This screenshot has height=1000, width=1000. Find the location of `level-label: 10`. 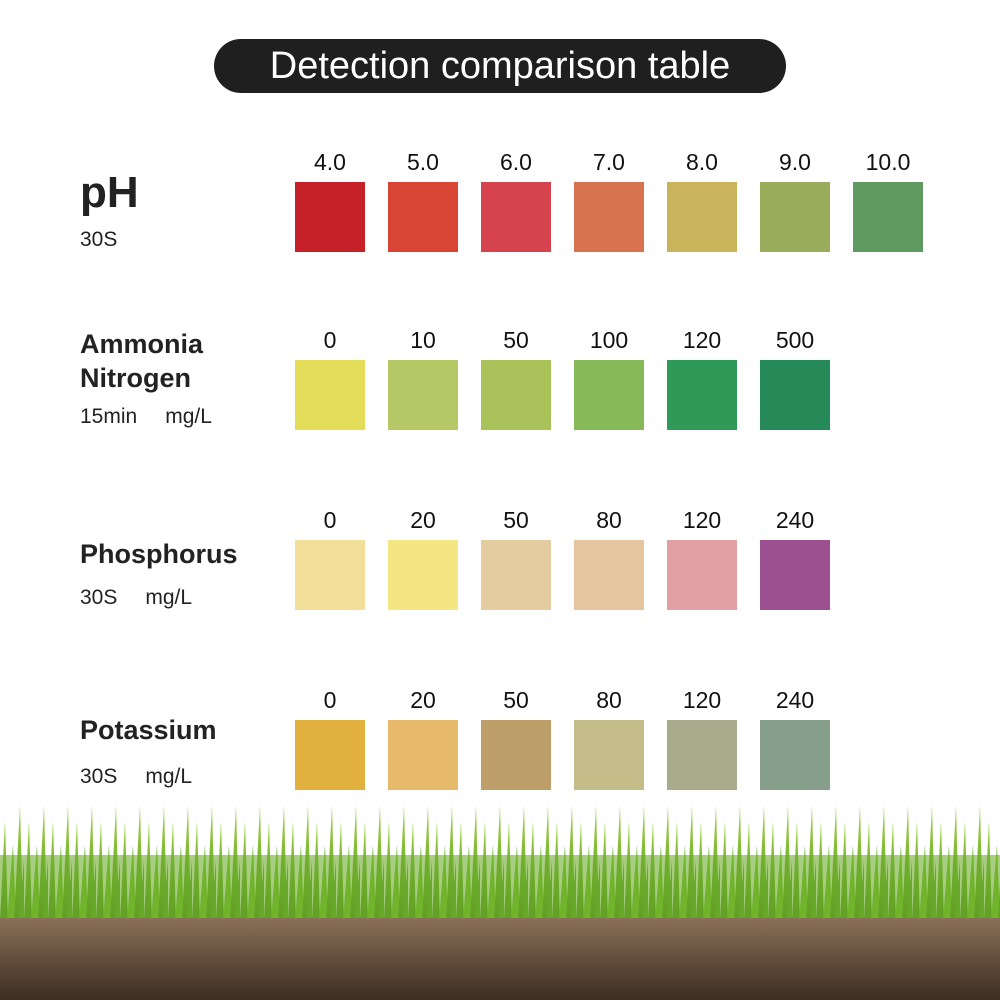

level-label: 10 is located at coordinates (423, 340).